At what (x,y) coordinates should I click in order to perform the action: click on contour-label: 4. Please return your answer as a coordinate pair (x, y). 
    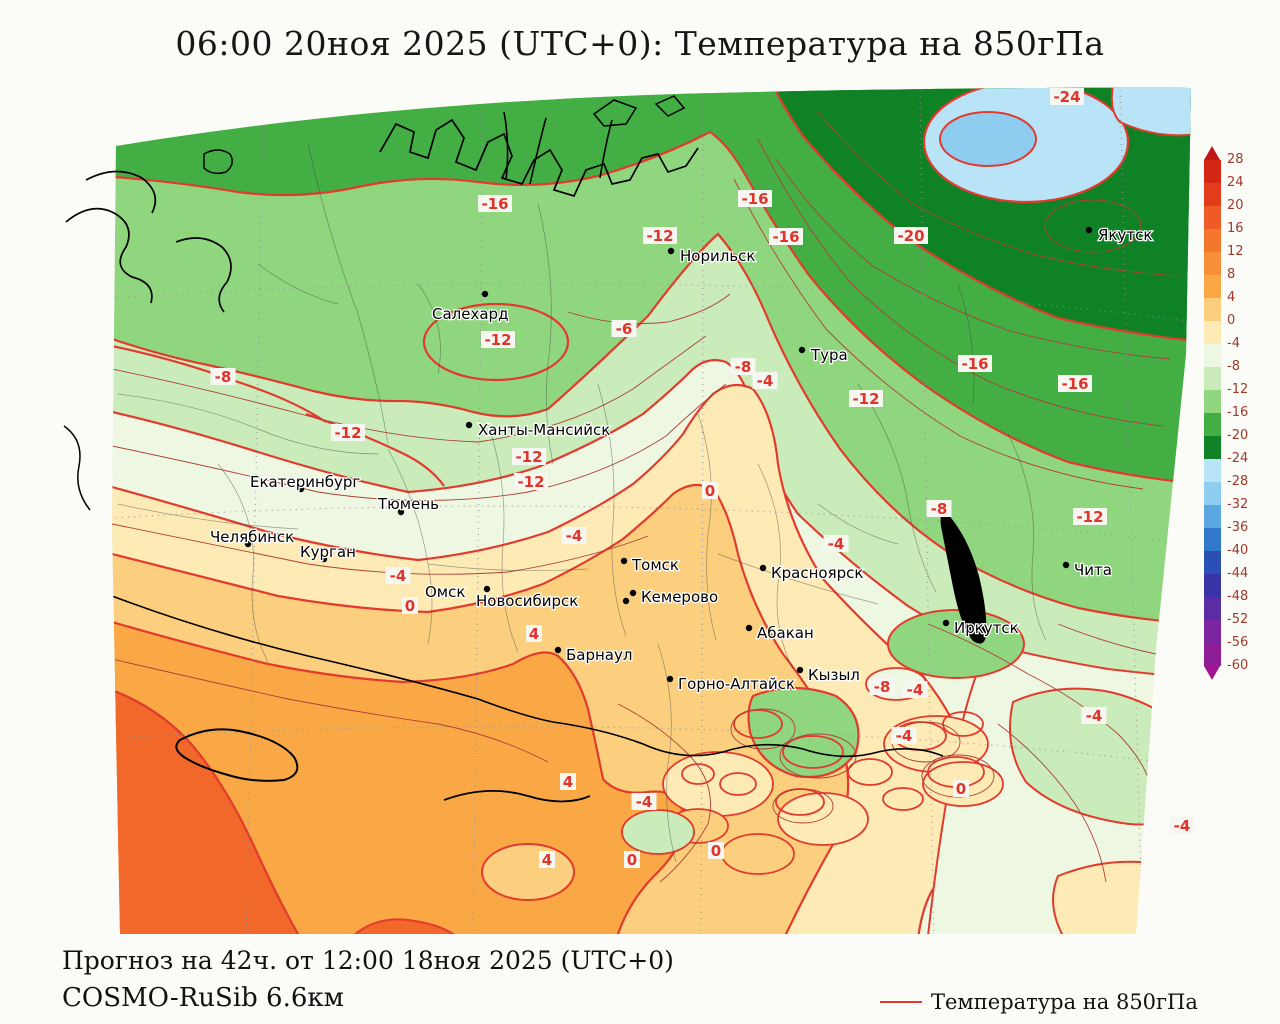
    Looking at the image, I should click on (547, 860).